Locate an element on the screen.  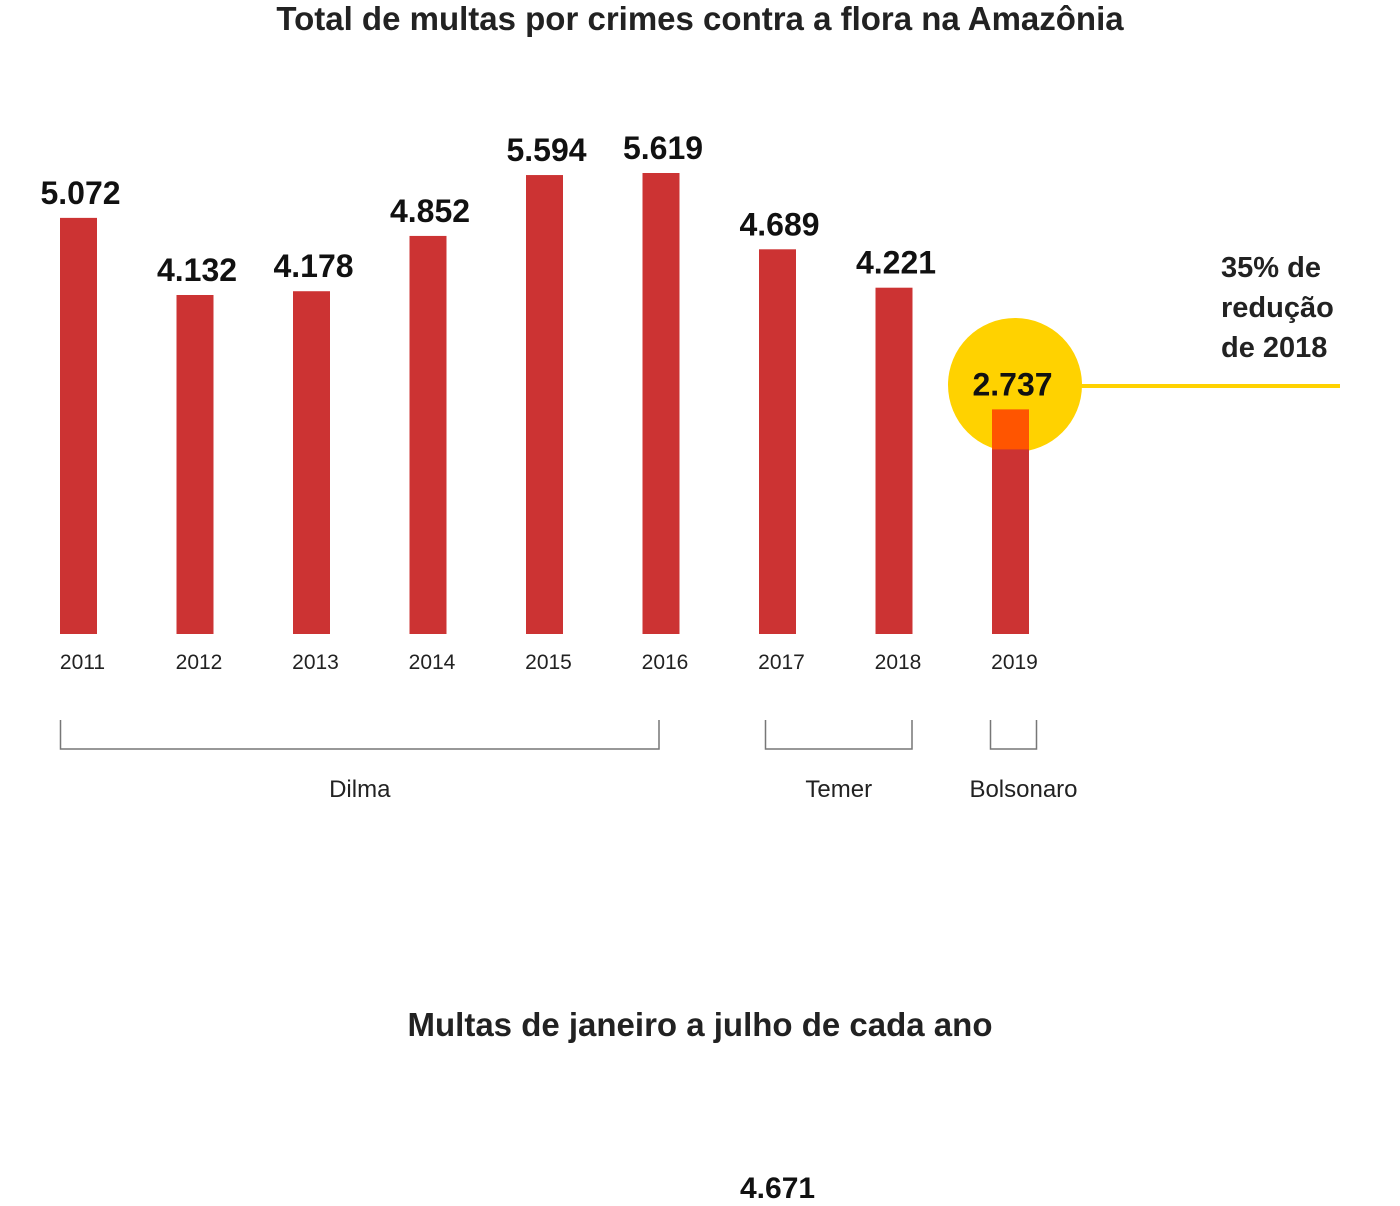
highlight-circle is located at coordinates (1015, 385).